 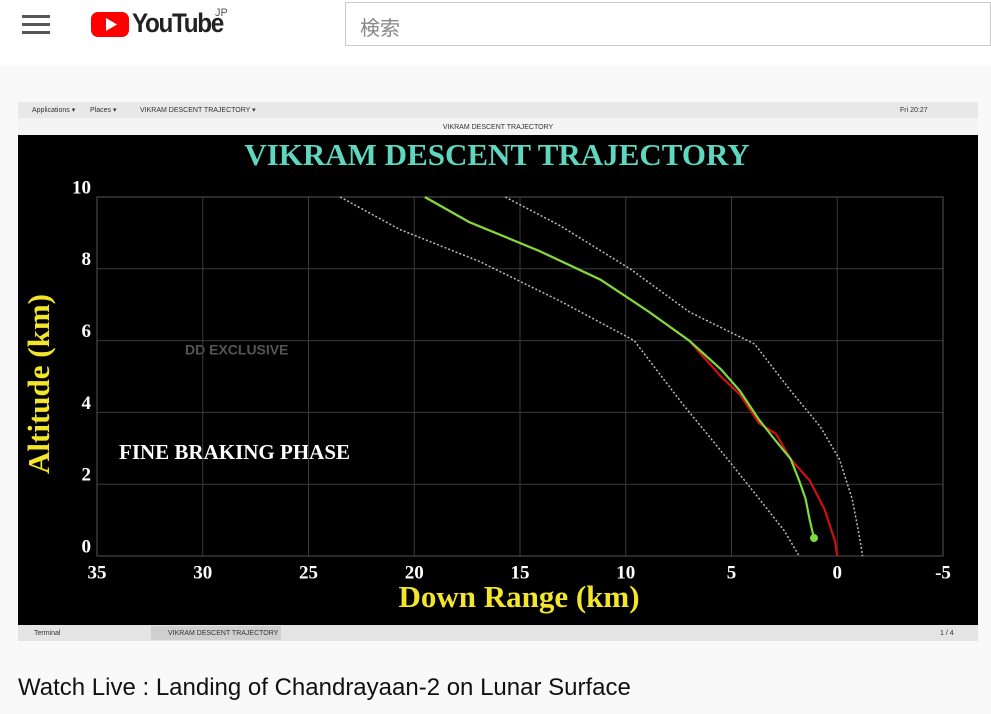 I want to click on x-tick-label: 35, so click(x=97, y=572).